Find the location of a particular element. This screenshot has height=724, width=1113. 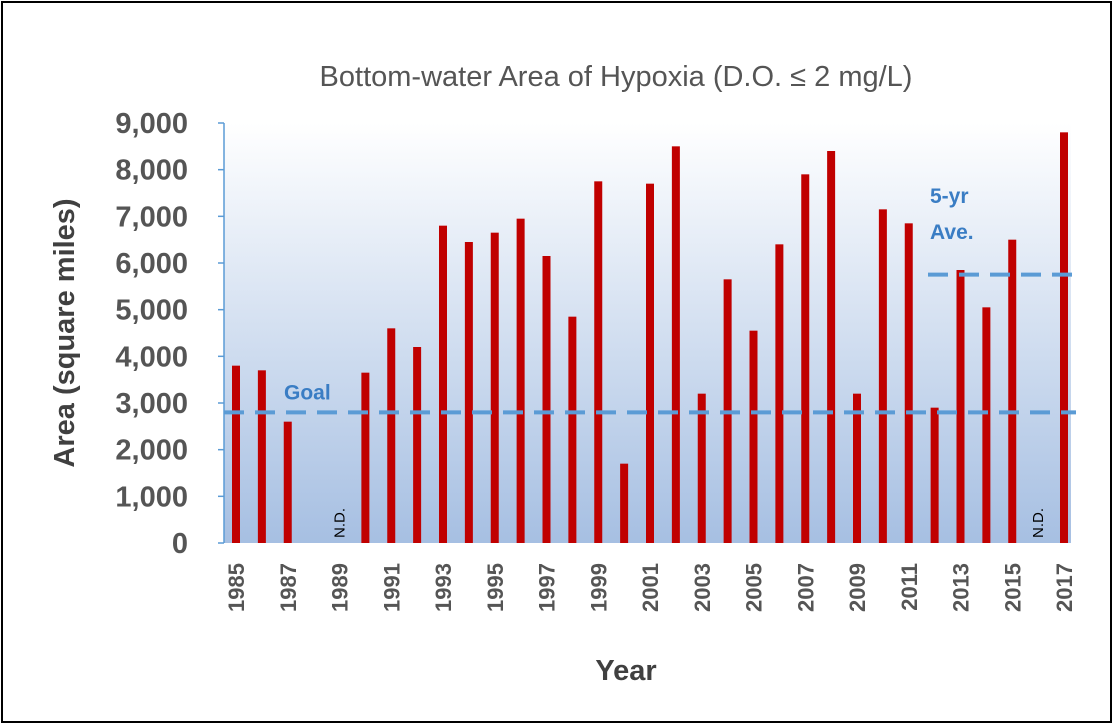

bar-1986 is located at coordinates (261, 456).